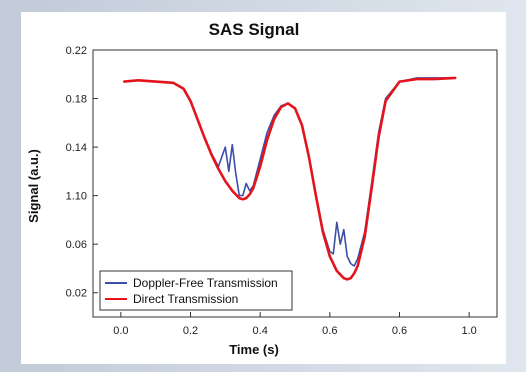 The width and height of the screenshot is (526, 372). I want to click on x-tick-label: 0.0, so click(120, 331).